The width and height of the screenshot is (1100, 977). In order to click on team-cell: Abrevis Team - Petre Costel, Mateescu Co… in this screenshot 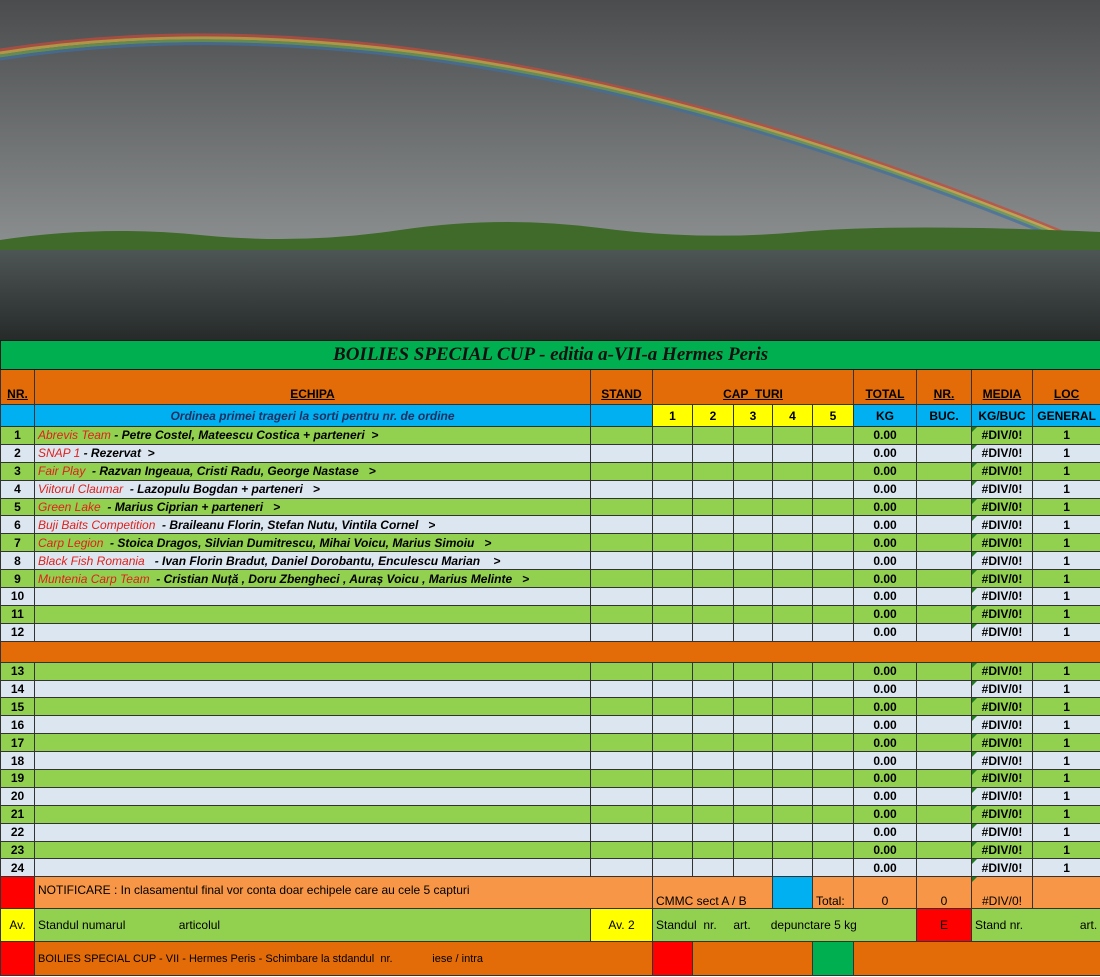, I will do `click(312, 435)`.